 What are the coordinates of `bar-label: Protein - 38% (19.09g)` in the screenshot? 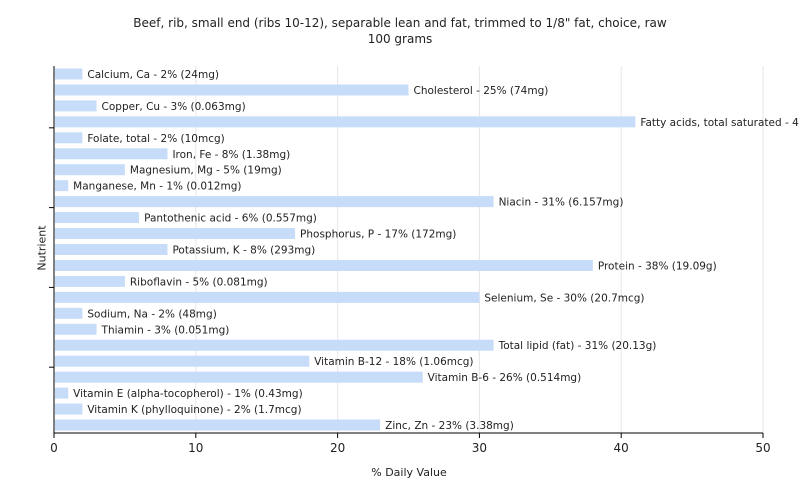 It's located at (657, 266).